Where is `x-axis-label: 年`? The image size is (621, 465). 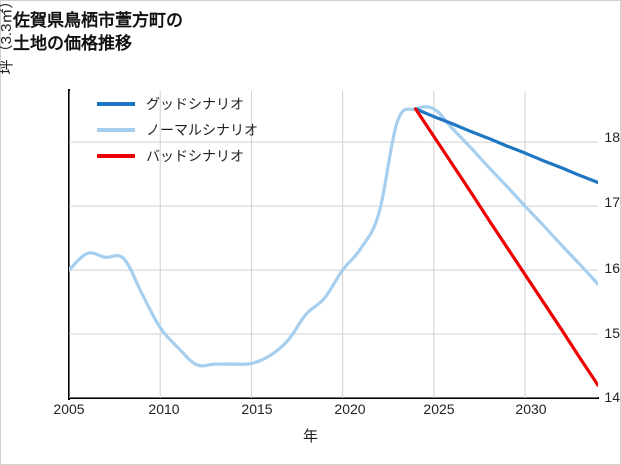 x-axis-label: 年 is located at coordinates (310, 436).